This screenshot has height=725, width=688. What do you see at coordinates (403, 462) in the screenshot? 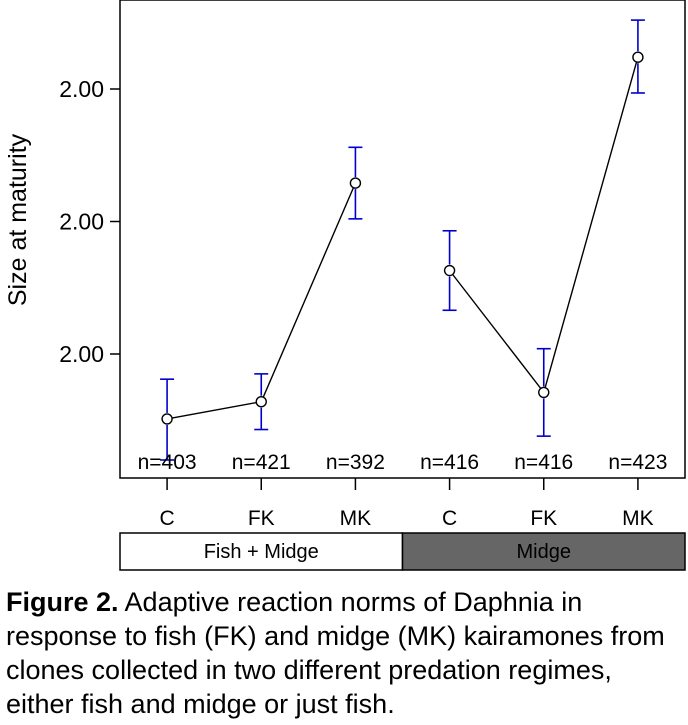
I see `sample-size-labels: n=403 n=421 n=392 n=416 n=416 n=423` at bounding box center [403, 462].